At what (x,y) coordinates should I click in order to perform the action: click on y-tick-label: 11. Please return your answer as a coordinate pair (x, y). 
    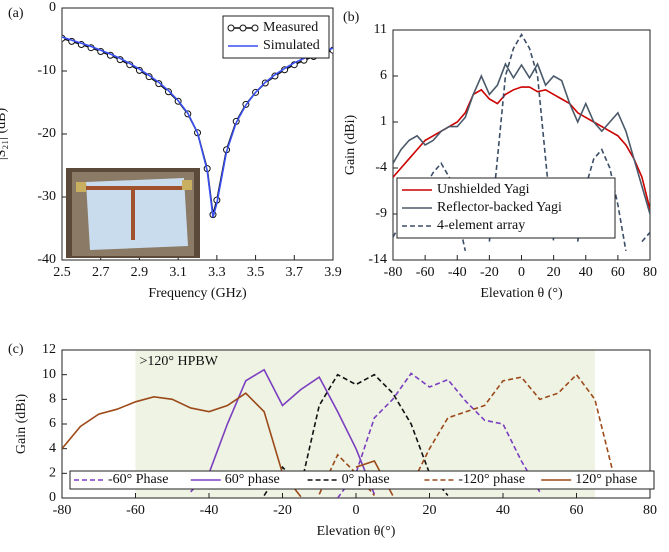
    Looking at the image, I should click on (380, 29).